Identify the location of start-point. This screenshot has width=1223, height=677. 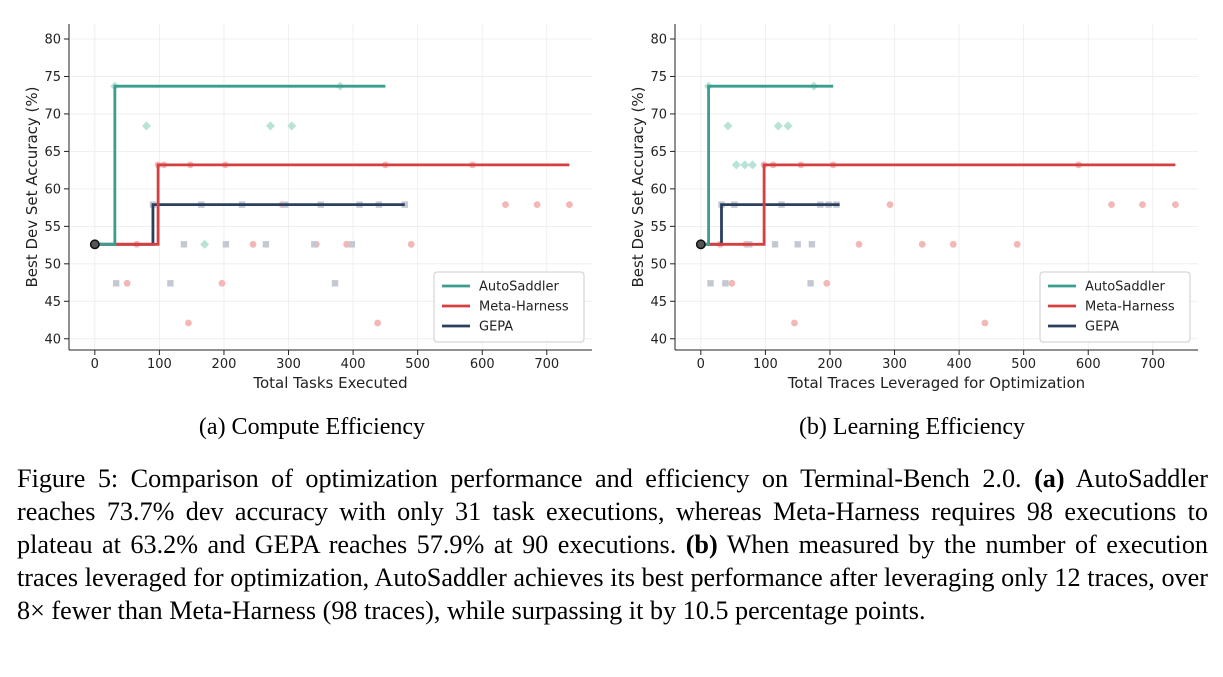
(94, 244).